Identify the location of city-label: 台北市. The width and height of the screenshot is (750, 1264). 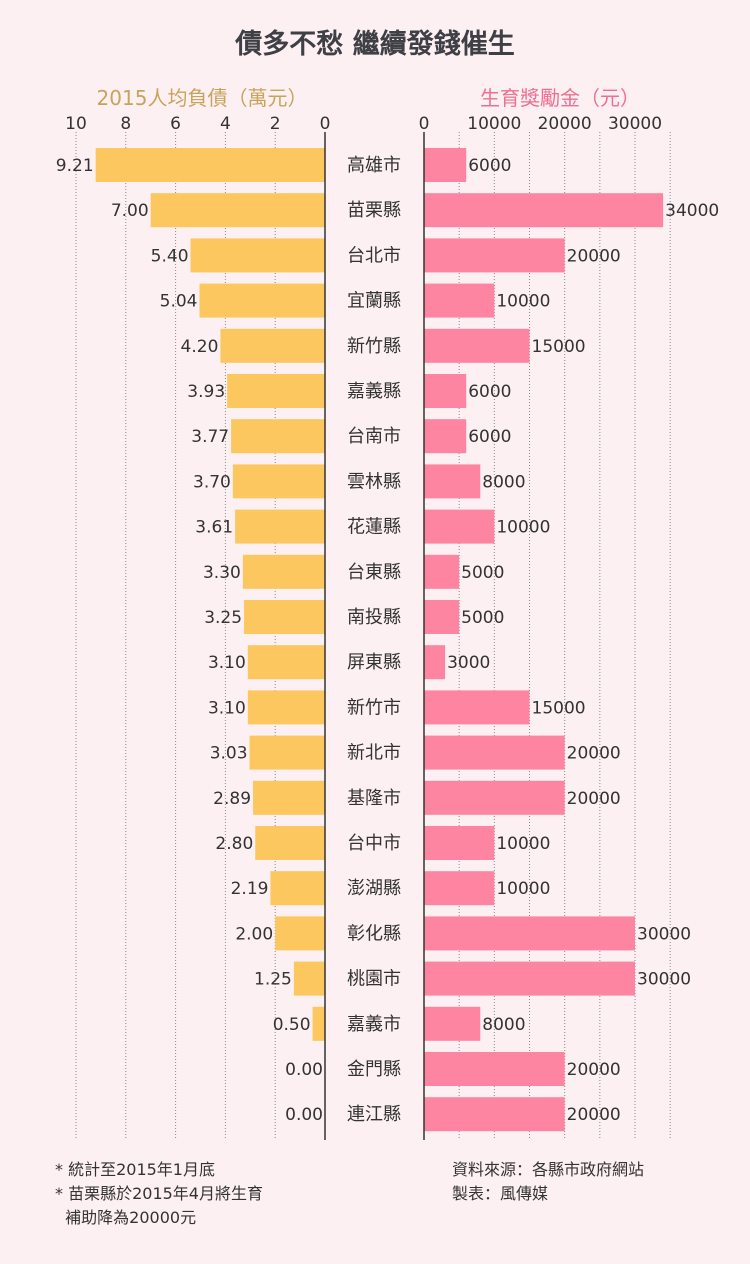
(374, 255).